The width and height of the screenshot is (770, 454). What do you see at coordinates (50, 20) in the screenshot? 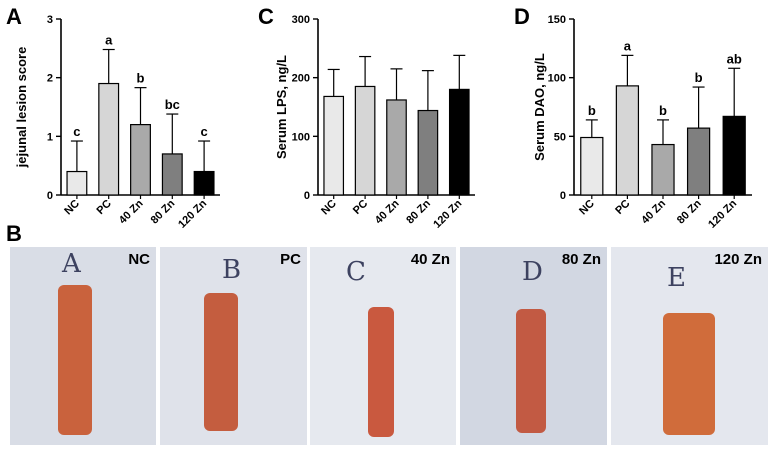
I see `y-tick-label: 3` at bounding box center [50, 20].